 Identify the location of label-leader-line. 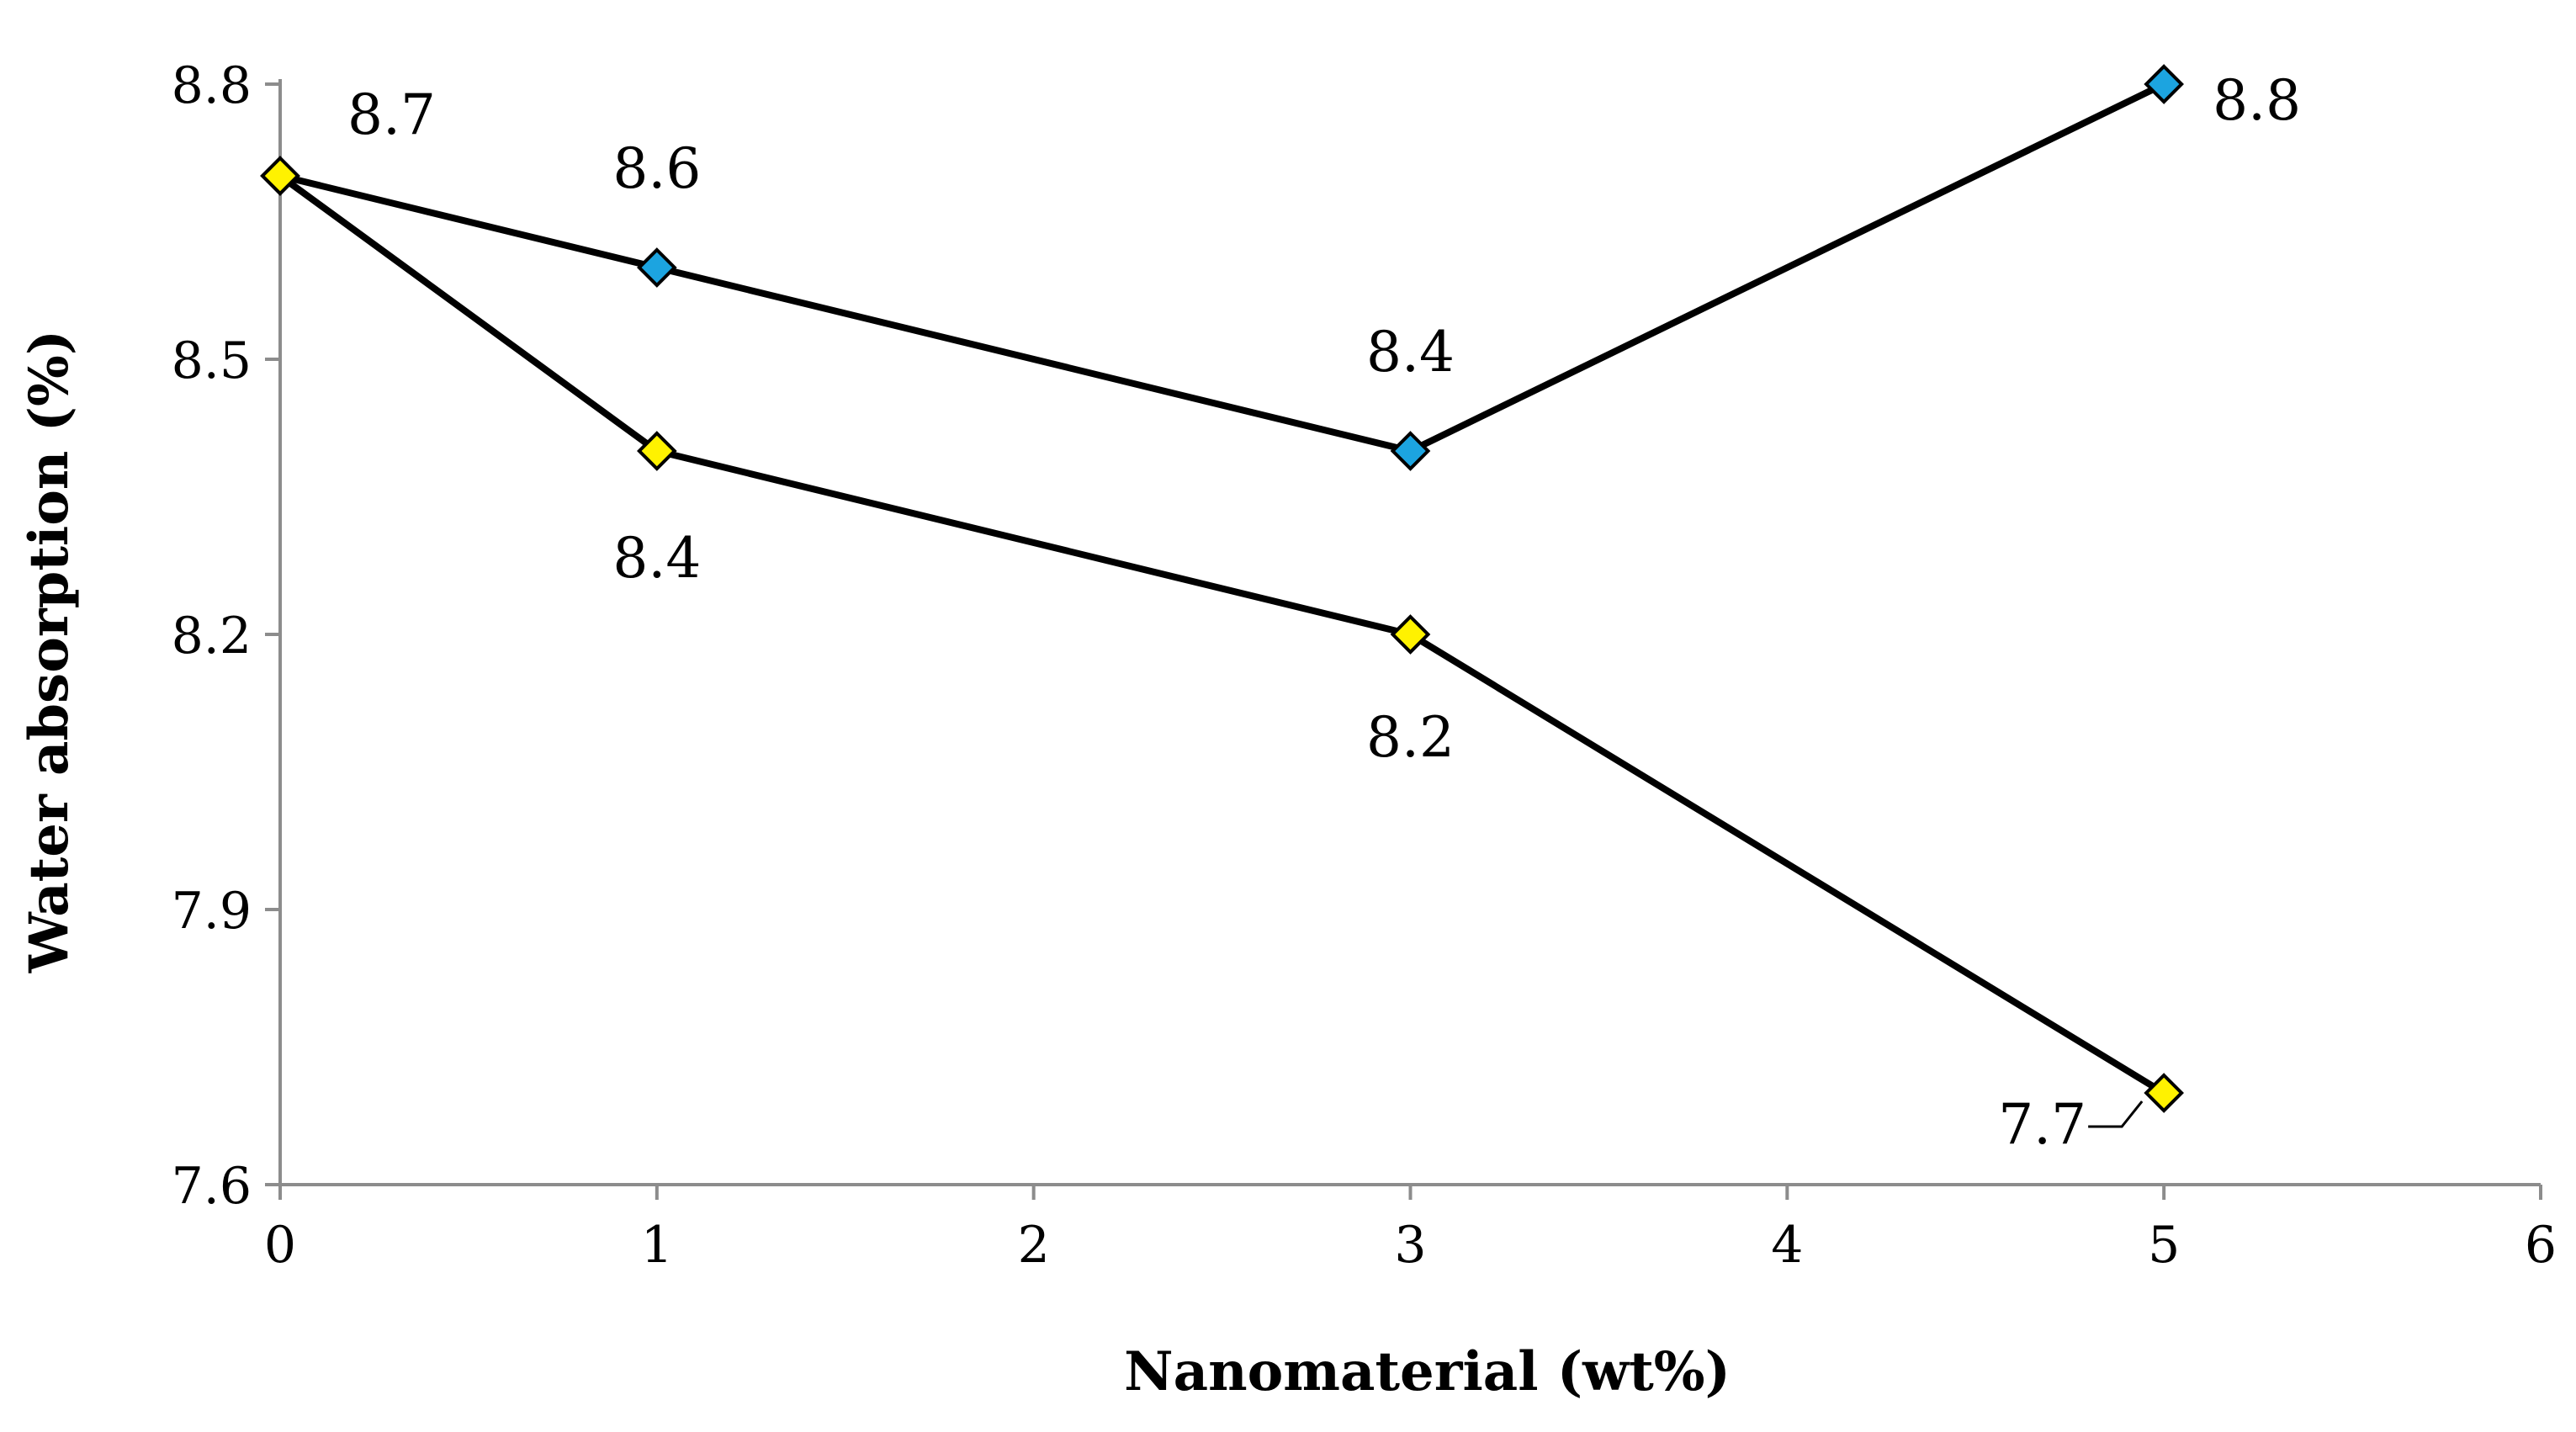
(2116, 1114).